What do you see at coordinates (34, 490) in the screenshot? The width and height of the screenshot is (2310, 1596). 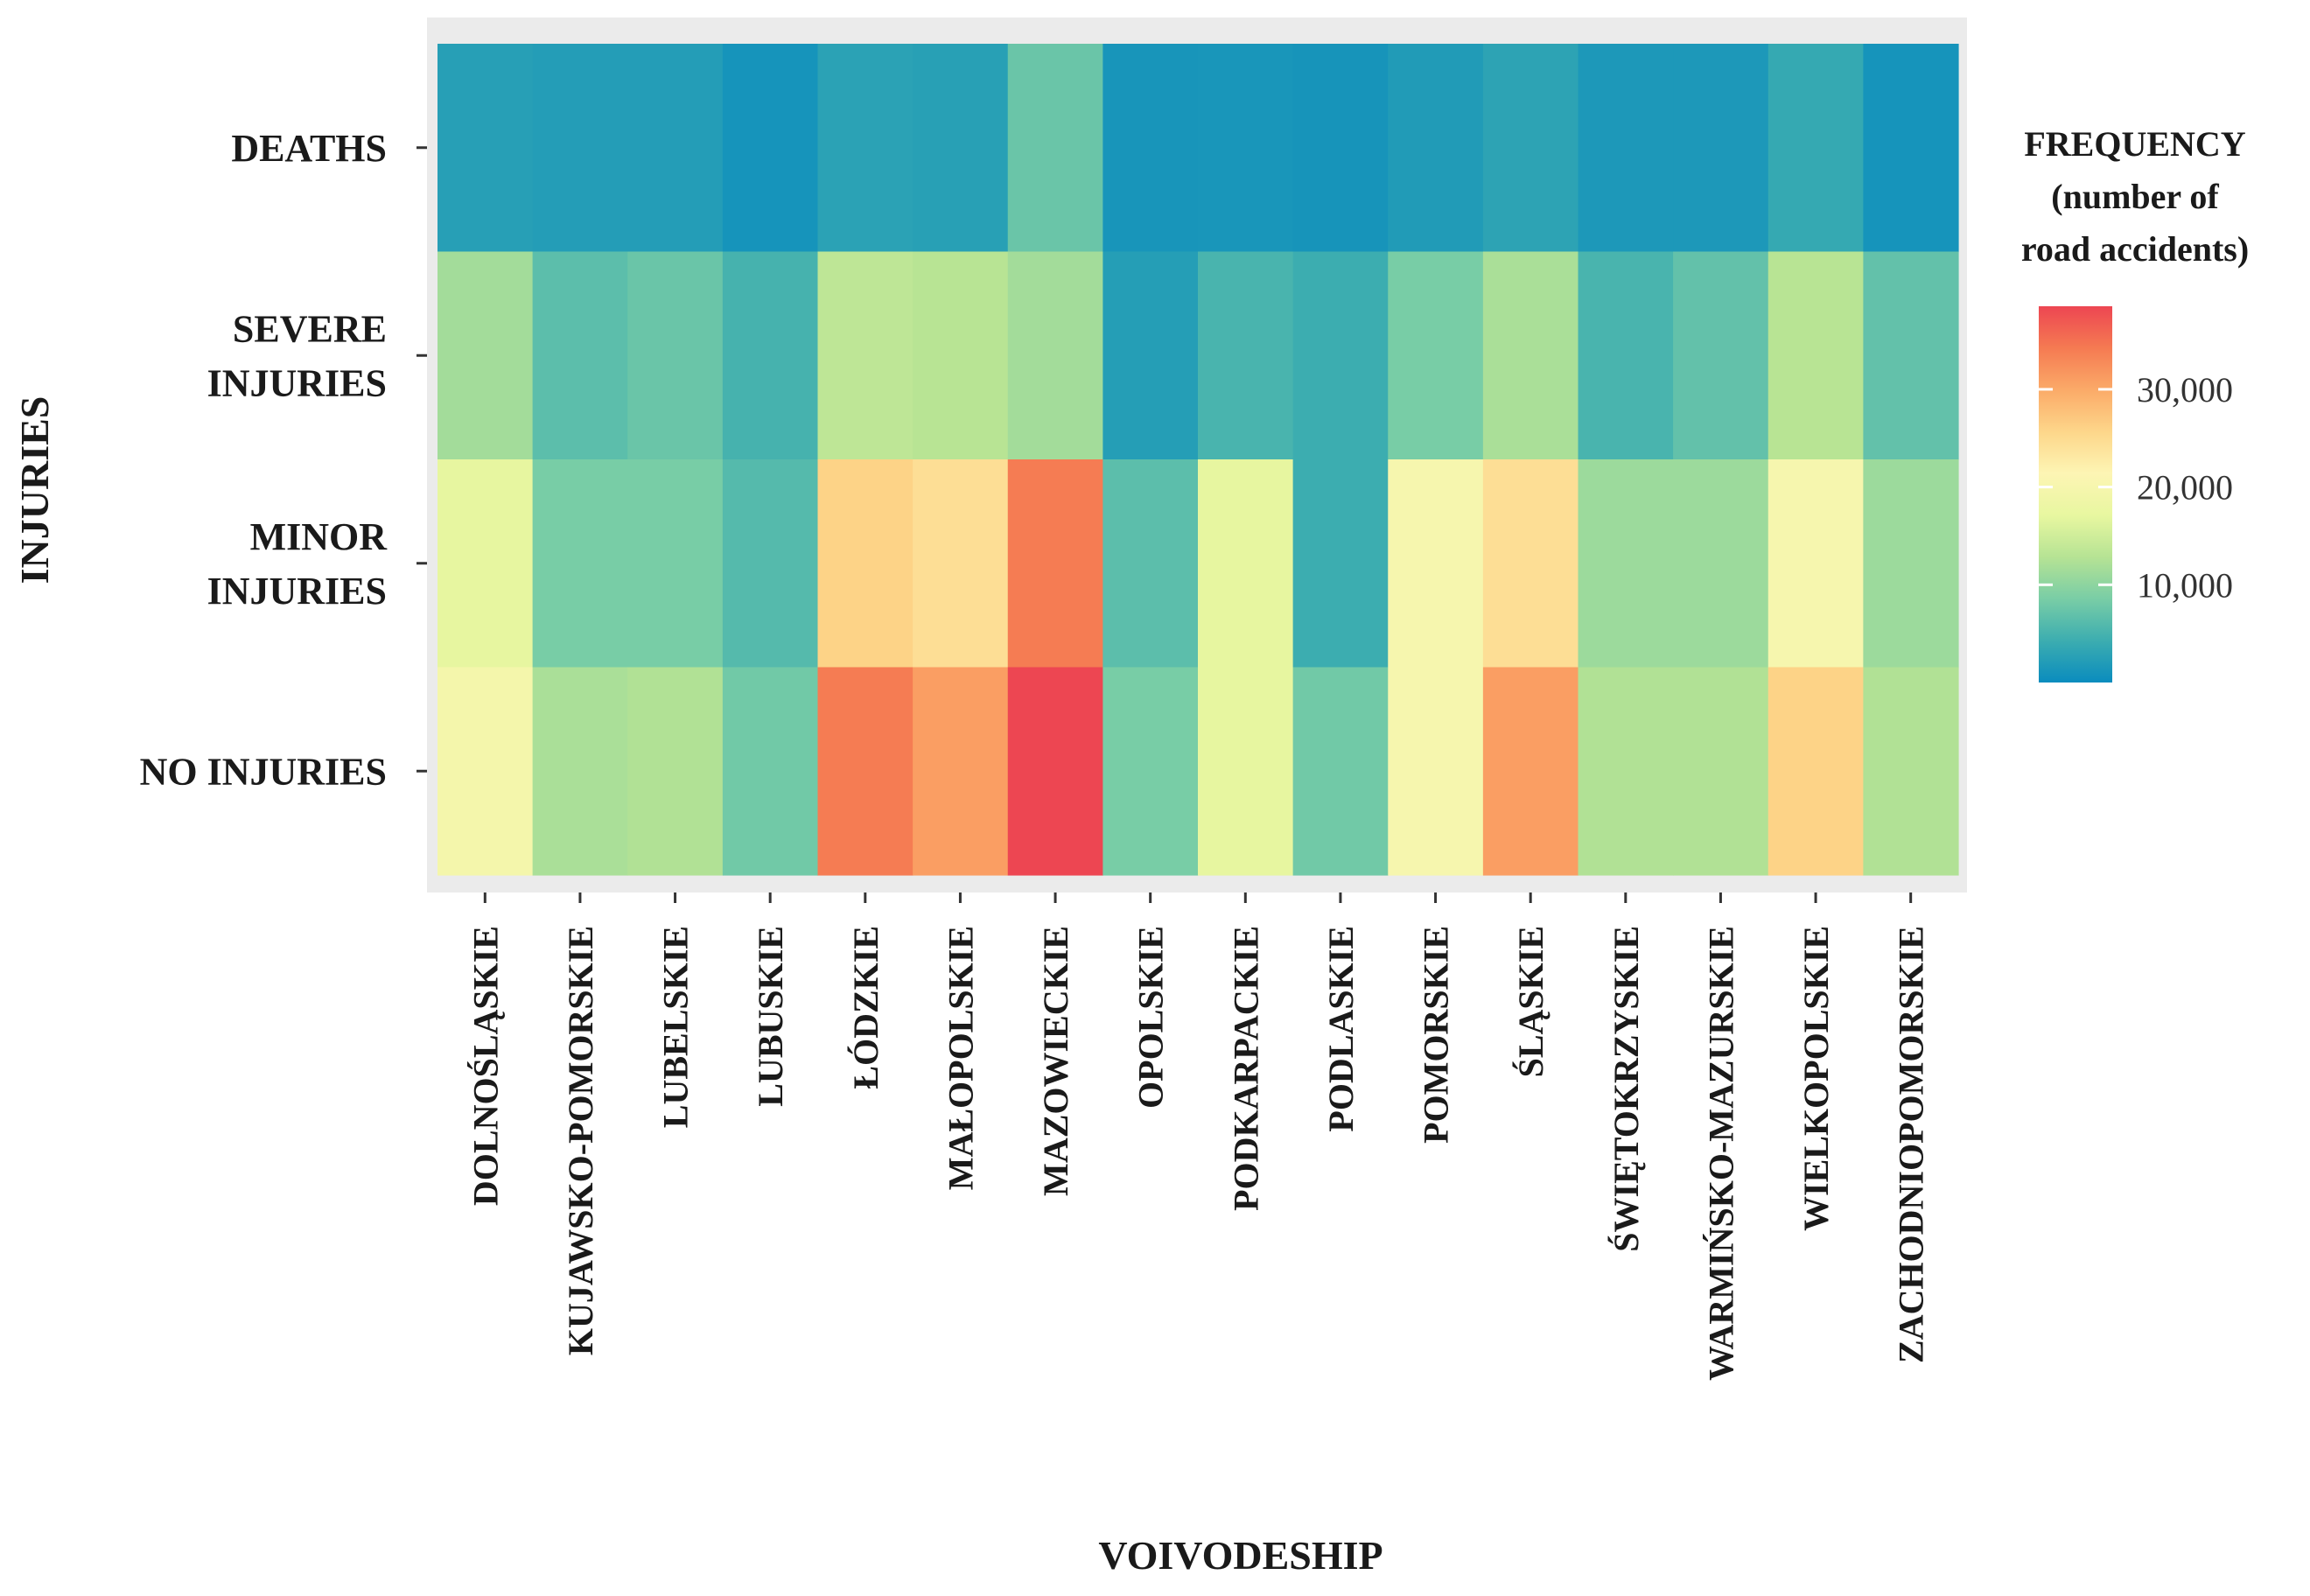 I see `y-axis-title: INJURIES` at bounding box center [34, 490].